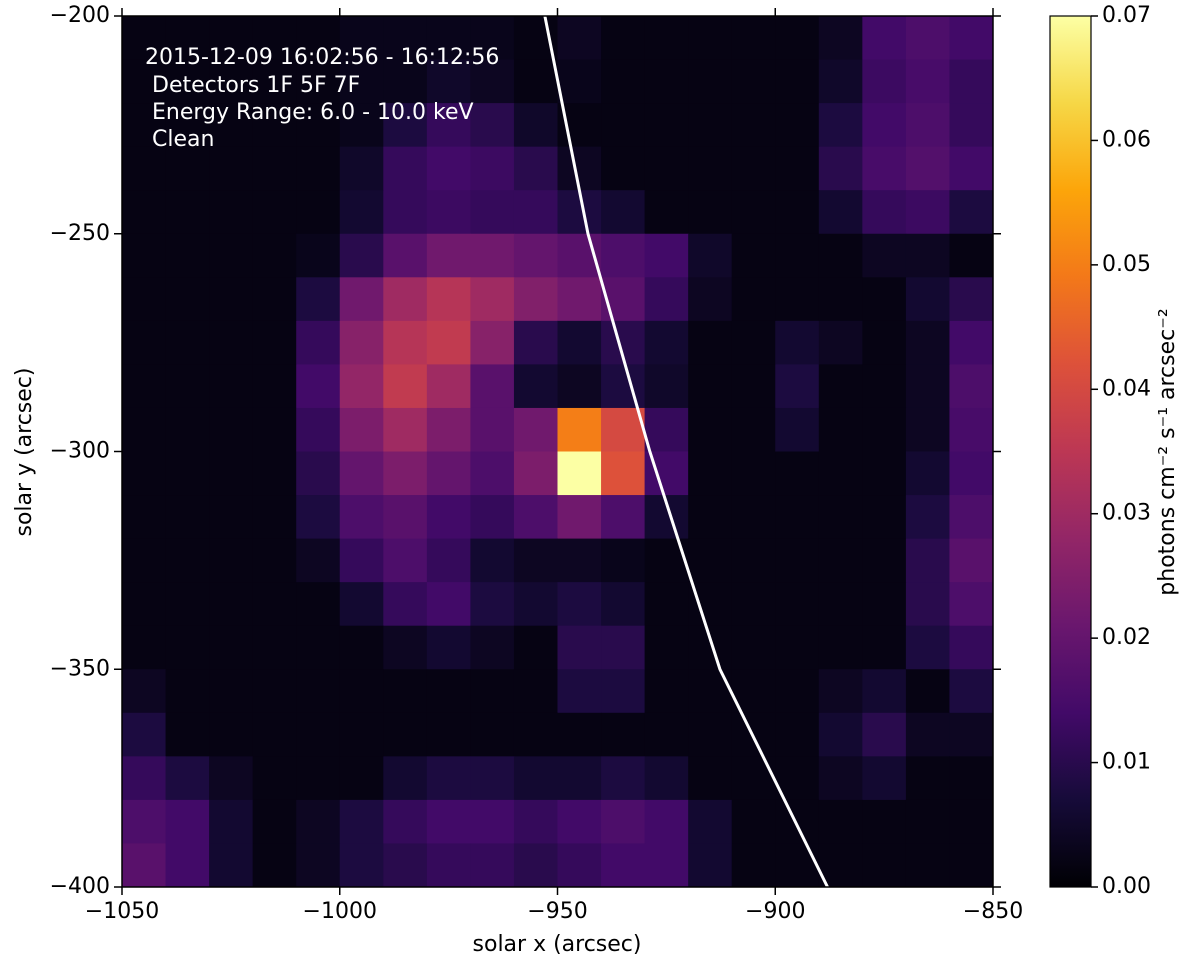 The image size is (1200, 959). I want to click on colorbar-tick-label: 0.06, so click(1126, 139).